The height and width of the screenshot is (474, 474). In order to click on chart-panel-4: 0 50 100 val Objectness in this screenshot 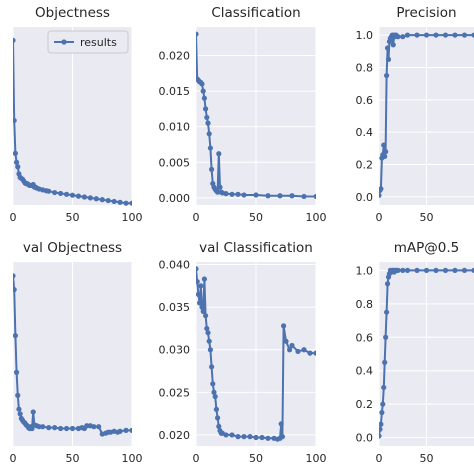, I will do `click(76, 352)`.